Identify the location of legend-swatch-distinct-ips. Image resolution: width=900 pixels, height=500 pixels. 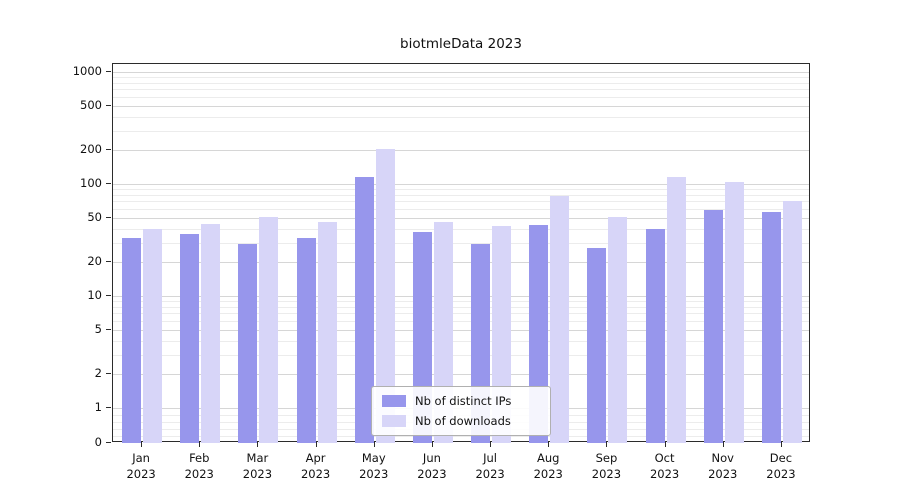
(394, 401).